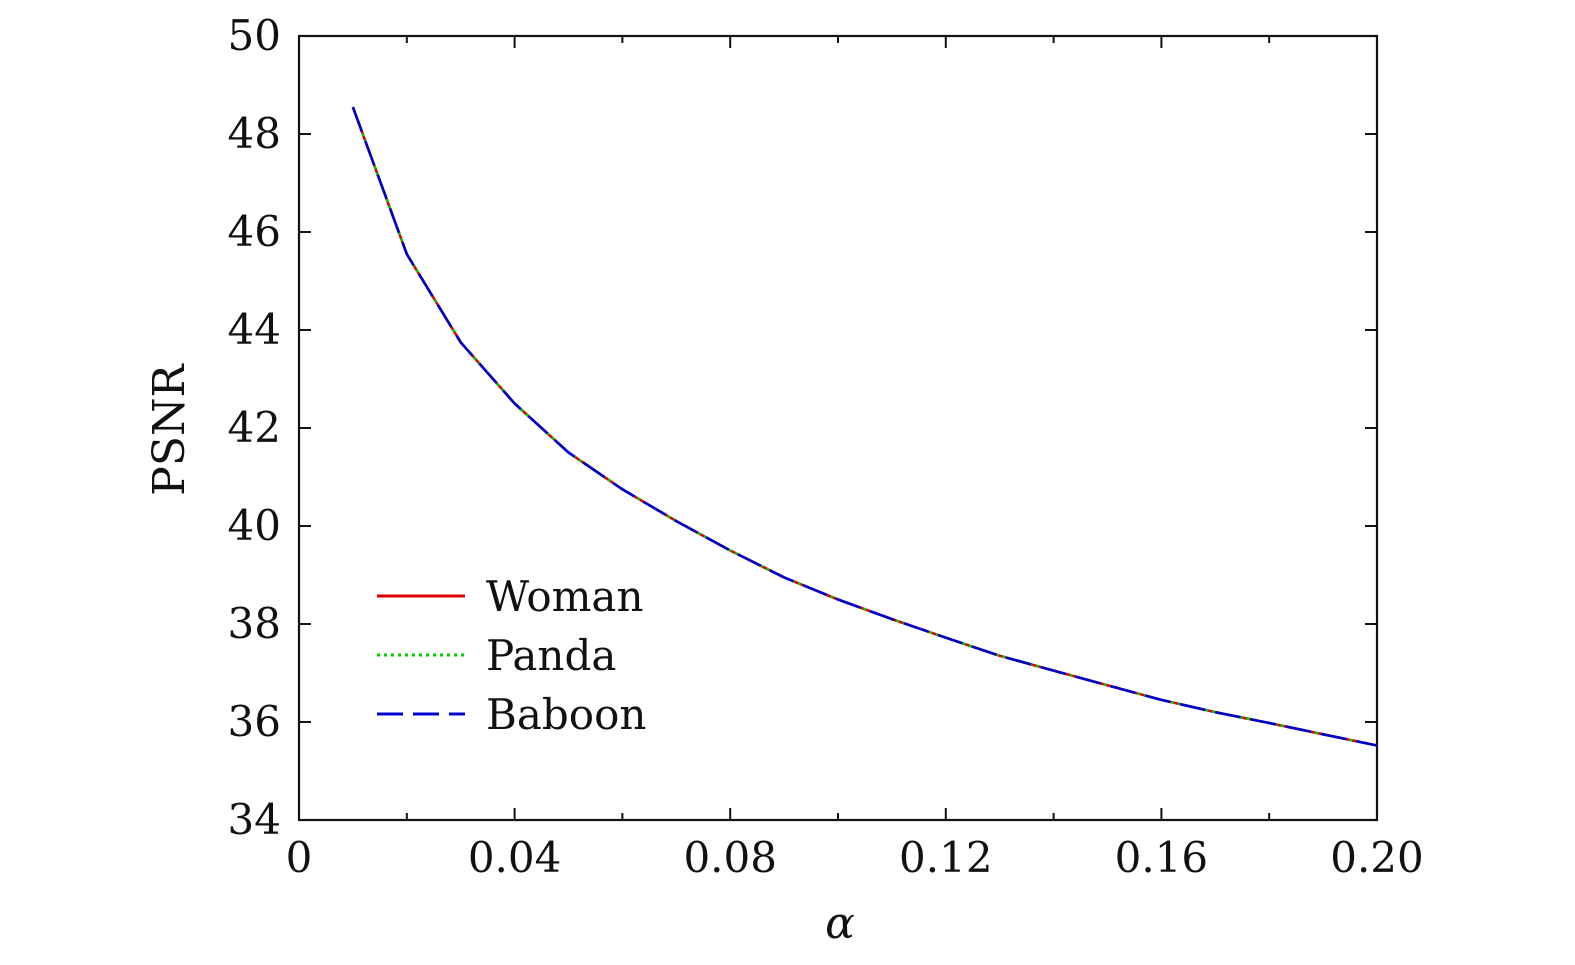 Image resolution: width=1575 pixels, height=965 pixels. Describe the element at coordinates (254, 525) in the screenshot. I see `y-tick-label: 40` at that location.